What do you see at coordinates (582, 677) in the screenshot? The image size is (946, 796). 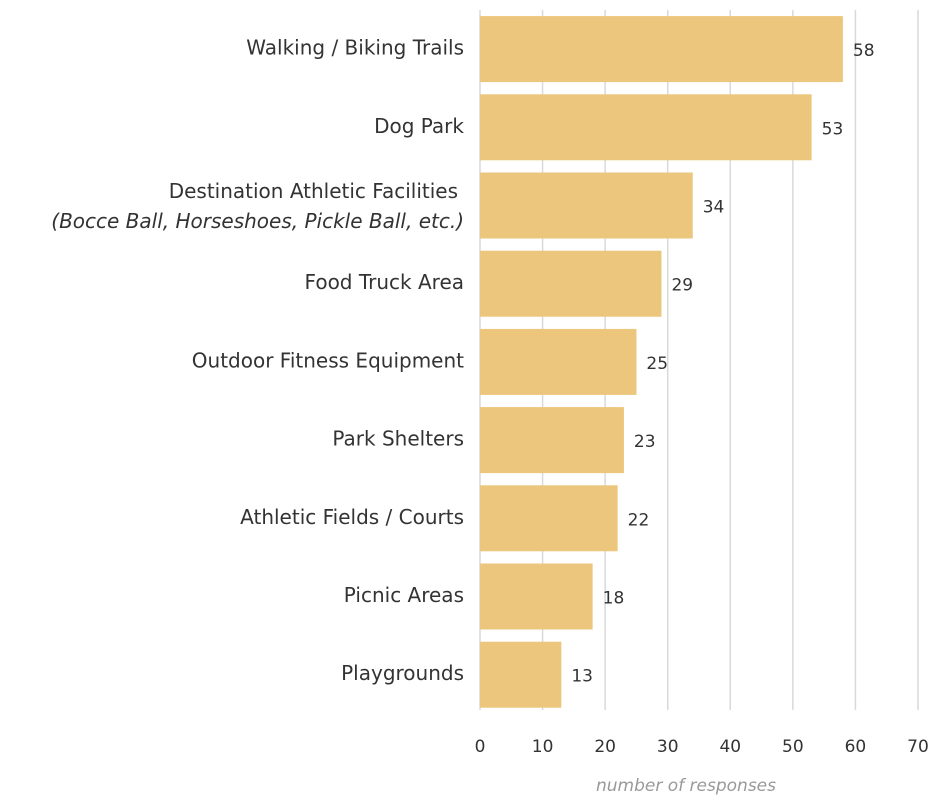 I see `value-label: 13` at bounding box center [582, 677].